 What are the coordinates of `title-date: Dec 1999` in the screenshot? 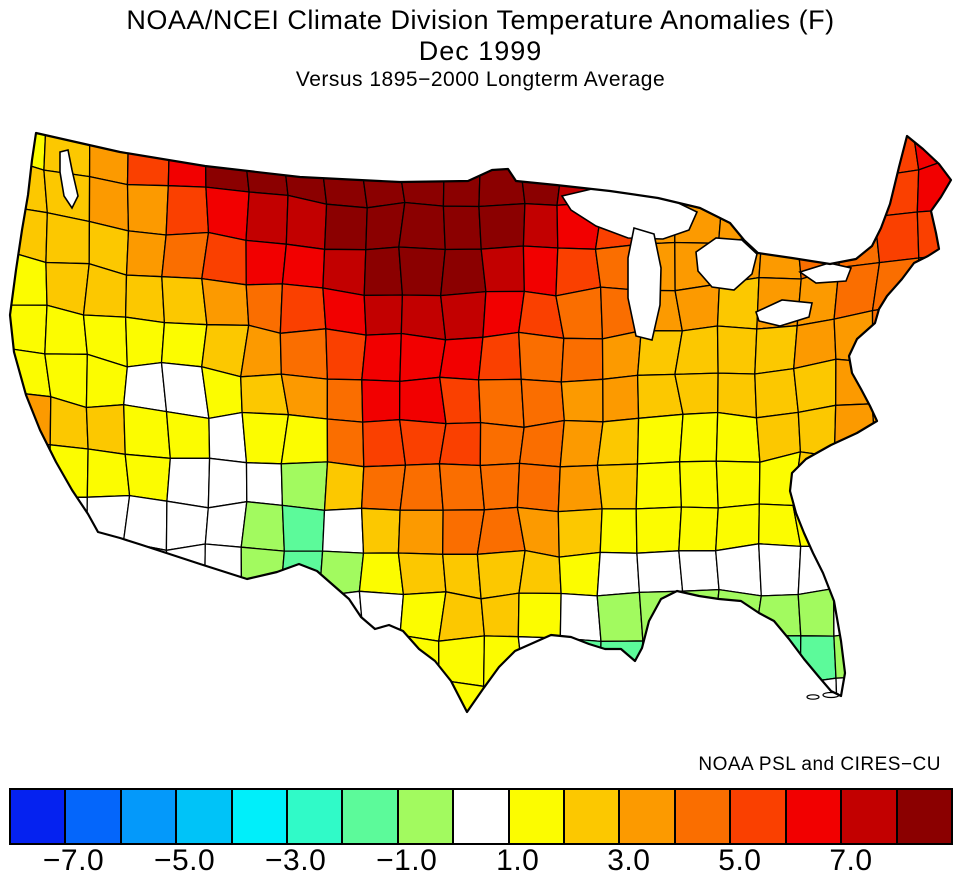 It's located at (480, 51).